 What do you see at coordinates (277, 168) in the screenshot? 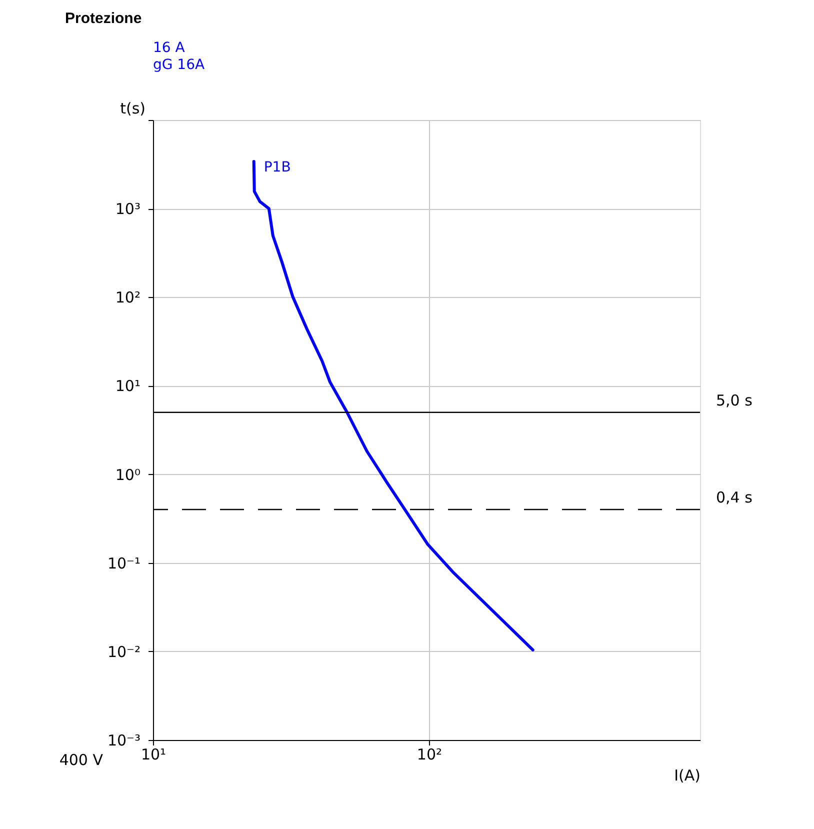
I see `series-label: P1B` at bounding box center [277, 168].